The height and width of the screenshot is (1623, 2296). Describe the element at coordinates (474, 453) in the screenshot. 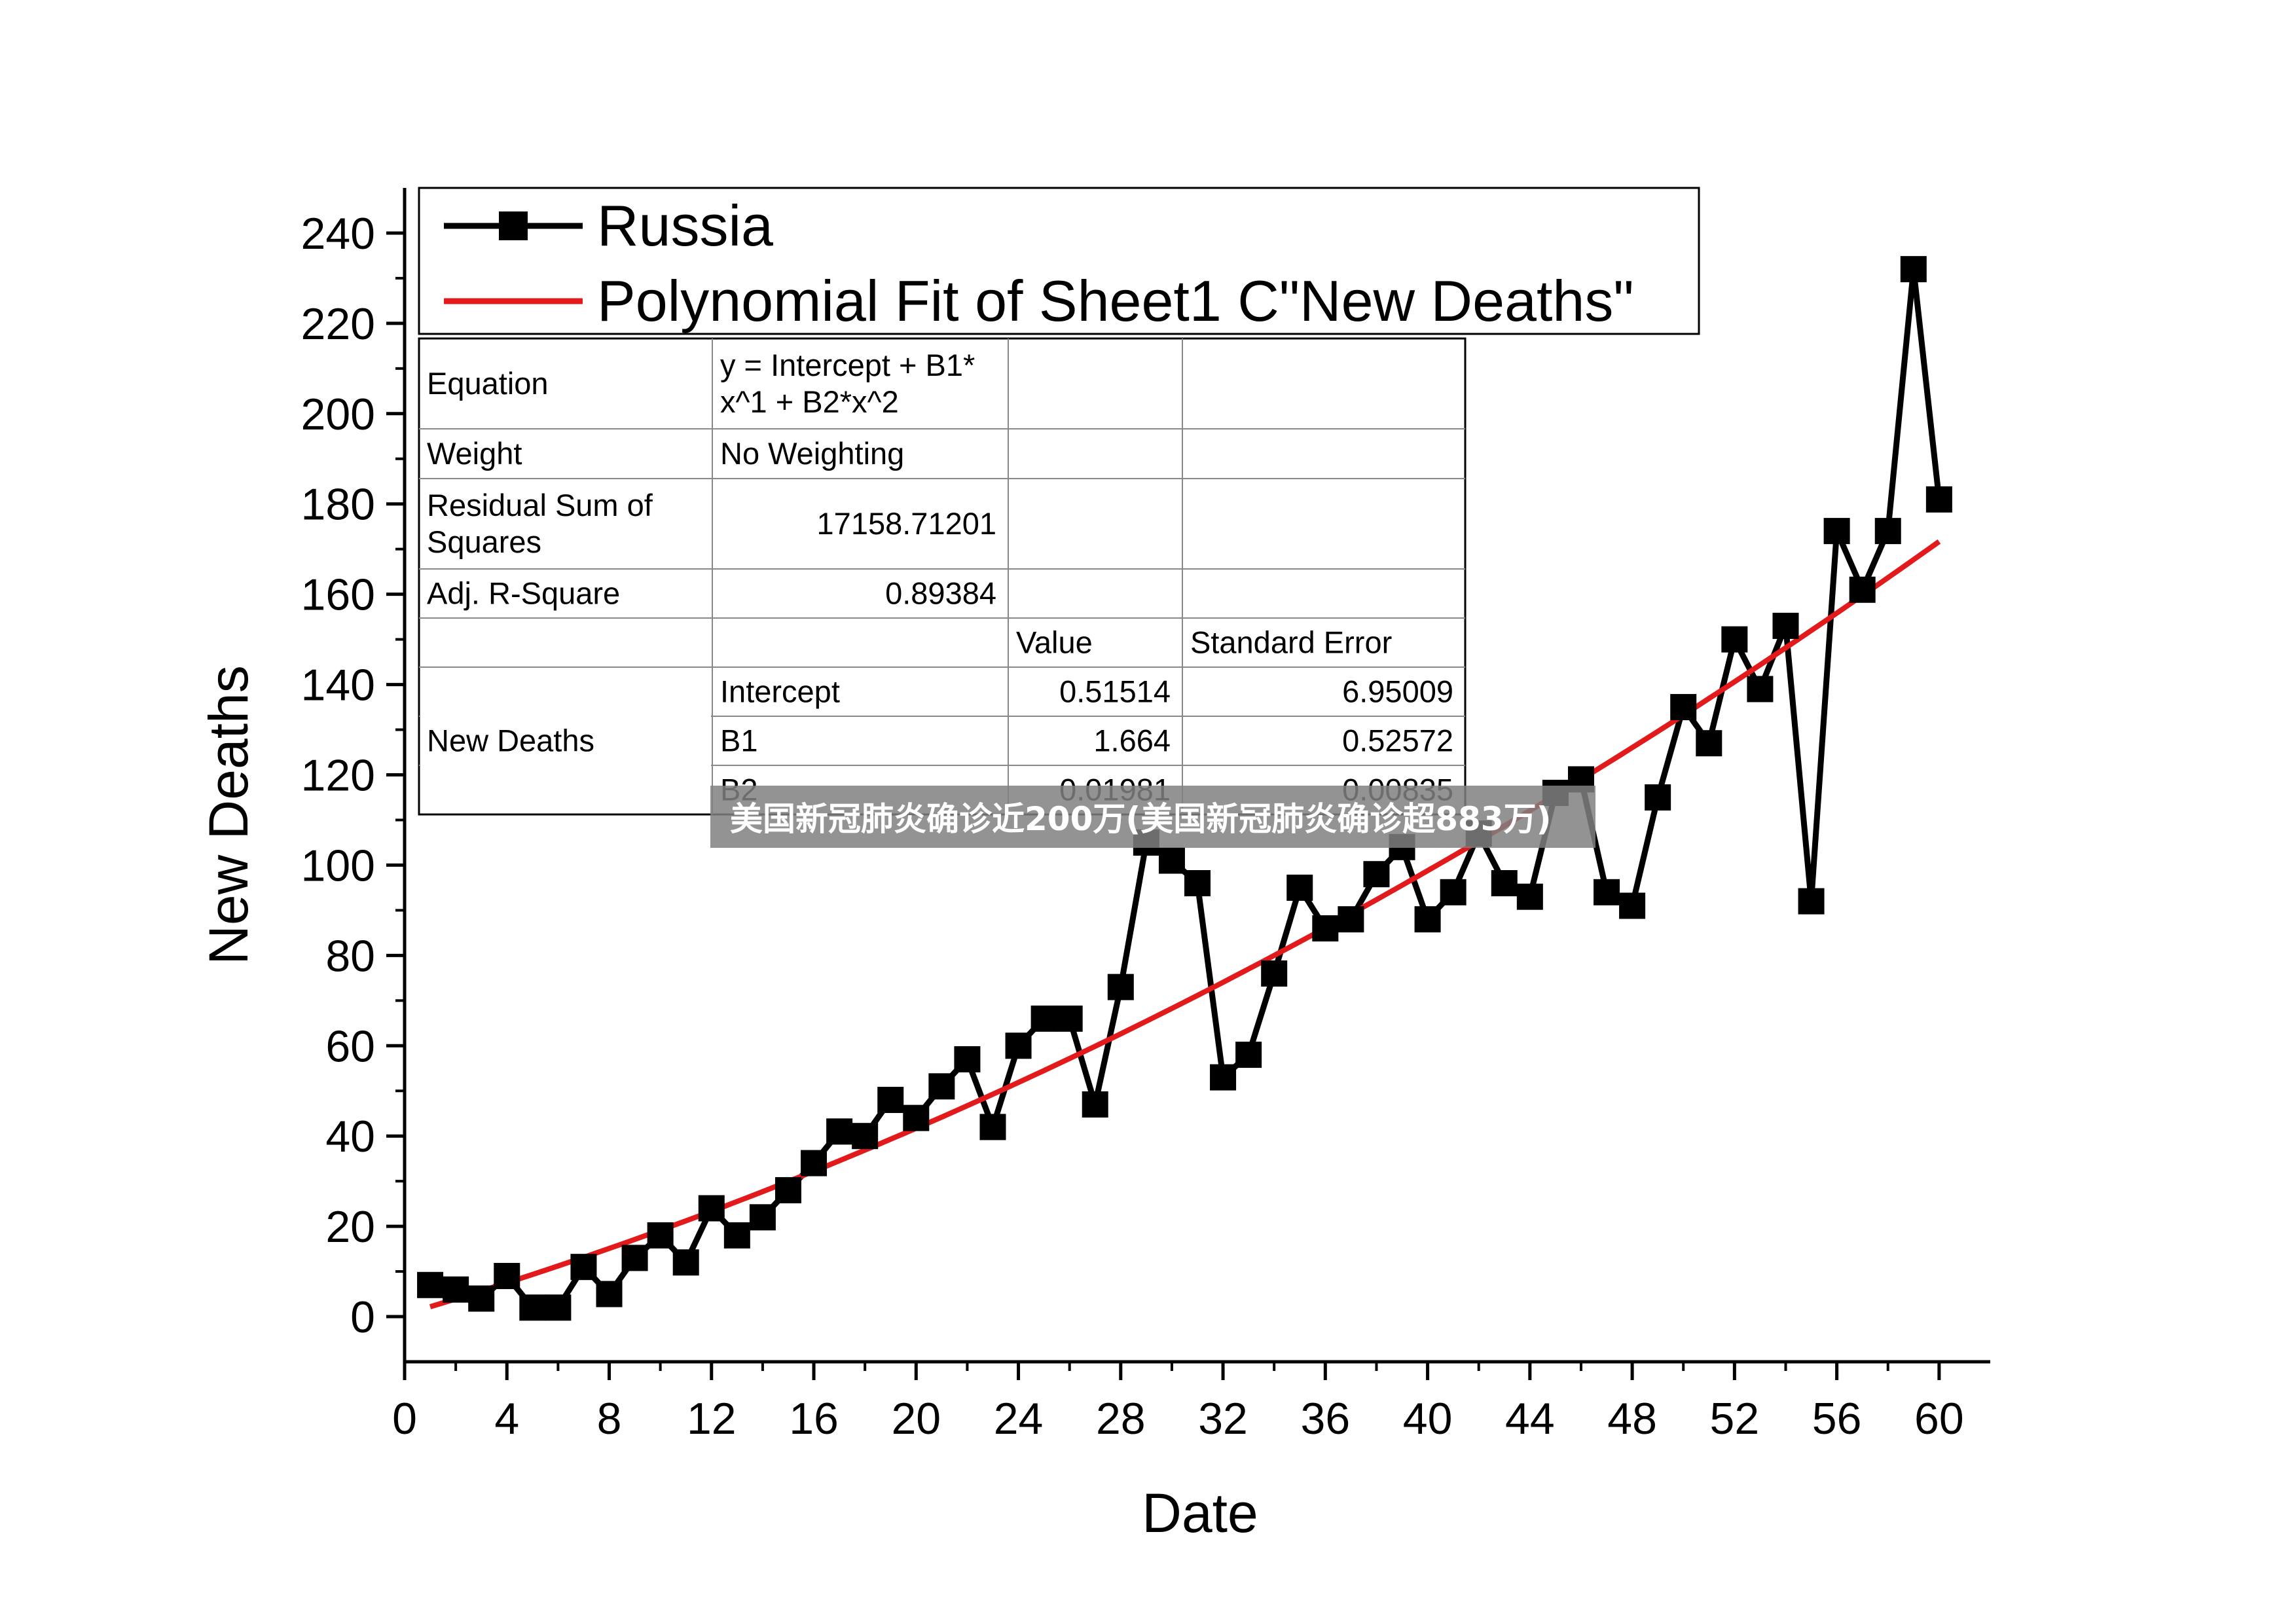

I see `table-cell: Weight` at that location.